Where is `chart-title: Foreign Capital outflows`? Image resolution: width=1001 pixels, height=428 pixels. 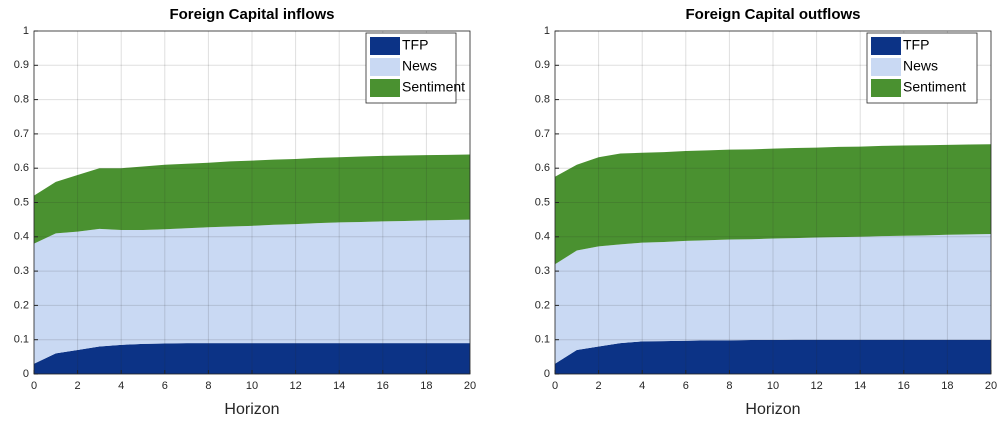
chart-title: Foreign Capital outflows is located at coordinates (773, 14).